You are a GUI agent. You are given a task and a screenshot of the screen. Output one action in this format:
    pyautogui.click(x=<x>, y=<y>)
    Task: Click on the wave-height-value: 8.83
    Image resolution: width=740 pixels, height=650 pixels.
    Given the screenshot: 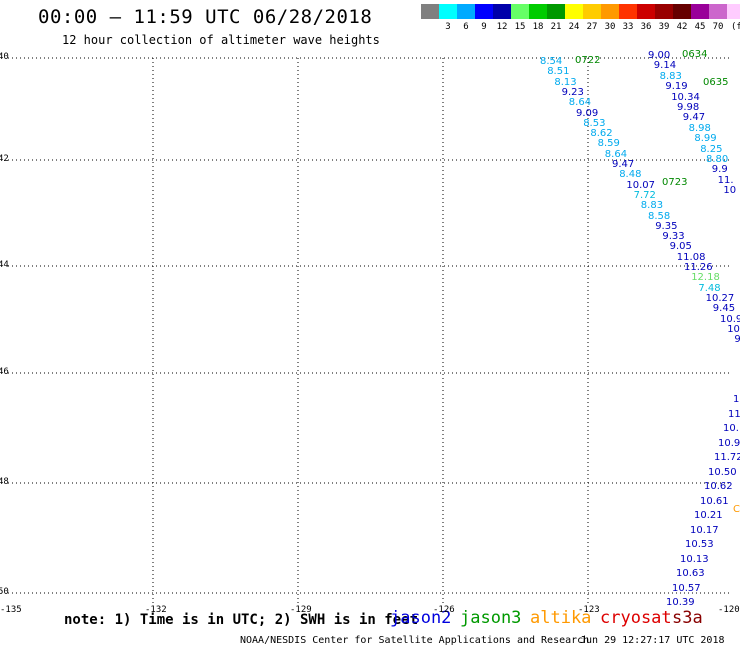 What is the action you would take?
    pyautogui.click(x=670, y=76)
    